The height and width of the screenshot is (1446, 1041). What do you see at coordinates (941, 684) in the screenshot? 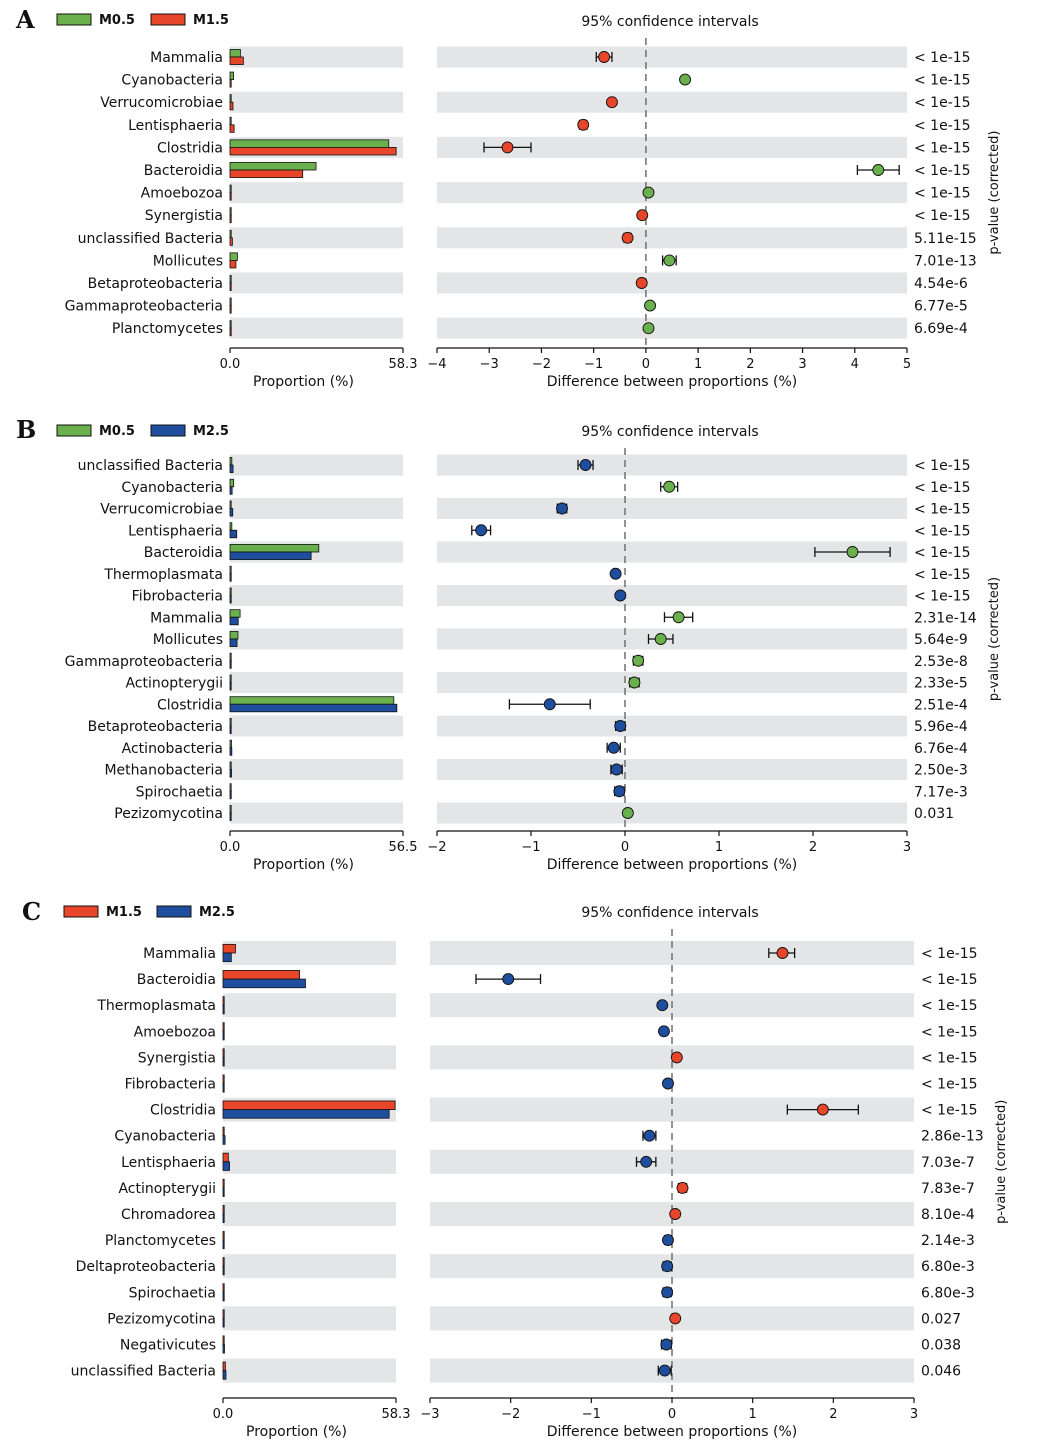
I see `pvalue-label: 2.33e-5` at bounding box center [941, 684].